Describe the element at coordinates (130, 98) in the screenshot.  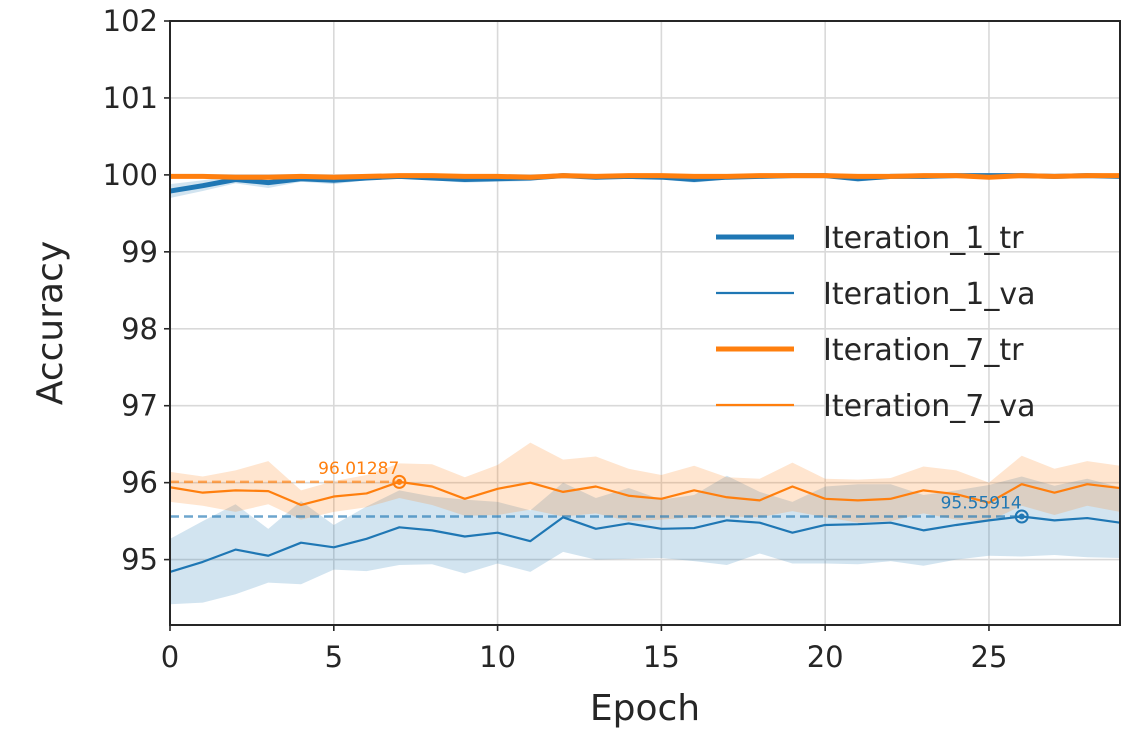
I see `y-tick-label: 101` at that location.